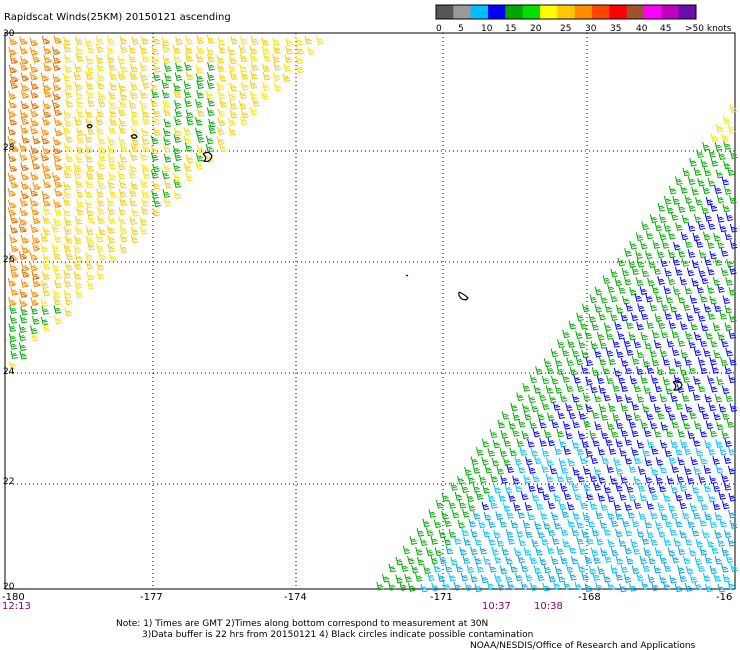  What do you see at coordinates (463, 296) in the screenshot?
I see `island-mark` at bounding box center [463, 296].